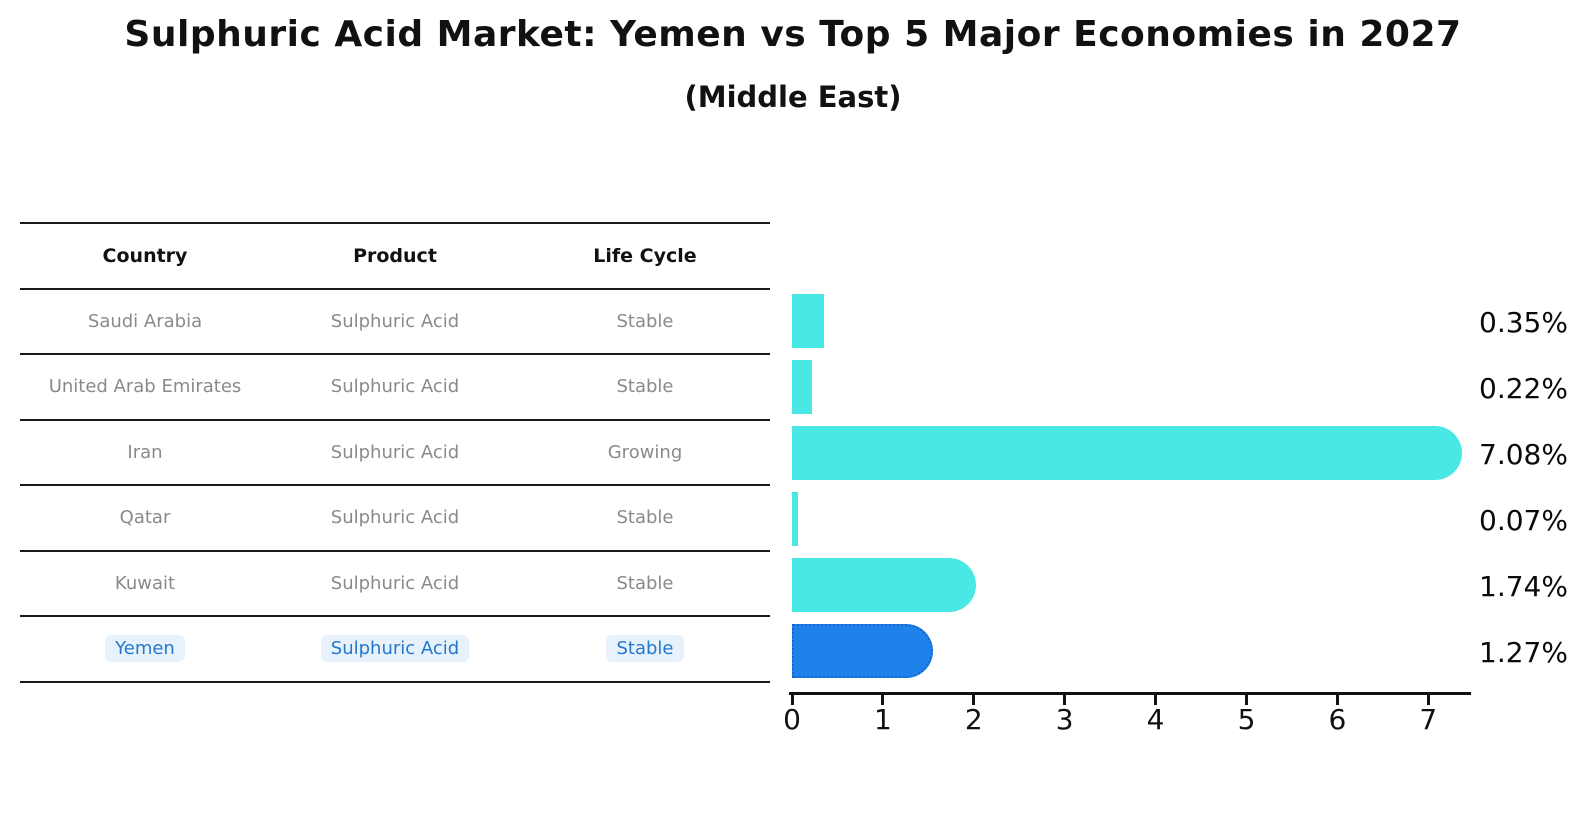 Image resolution: width=1586 pixels, height=823 pixels. Describe the element at coordinates (802, 387) in the screenshot. I see `bar-united-arab-emirates` at that location.